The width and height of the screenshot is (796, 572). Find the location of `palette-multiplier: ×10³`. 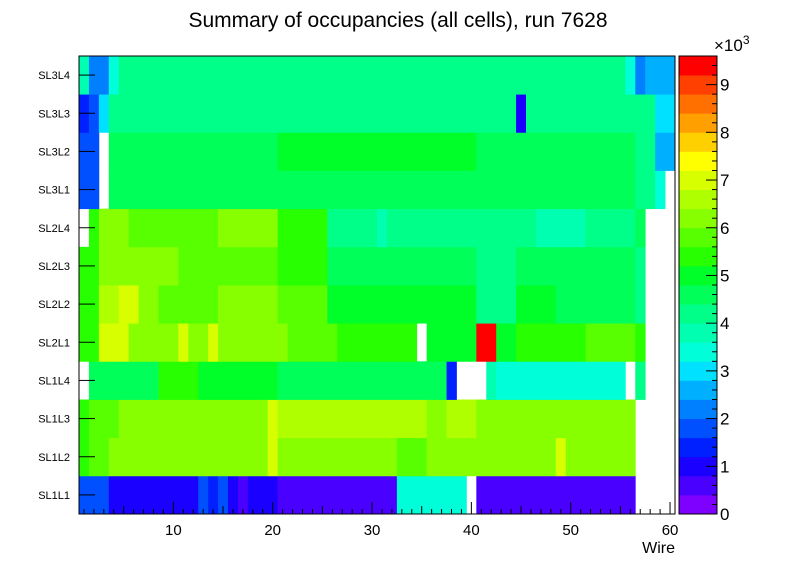

palette-multiplier: ×10³ is located at coordinates (732, 44).